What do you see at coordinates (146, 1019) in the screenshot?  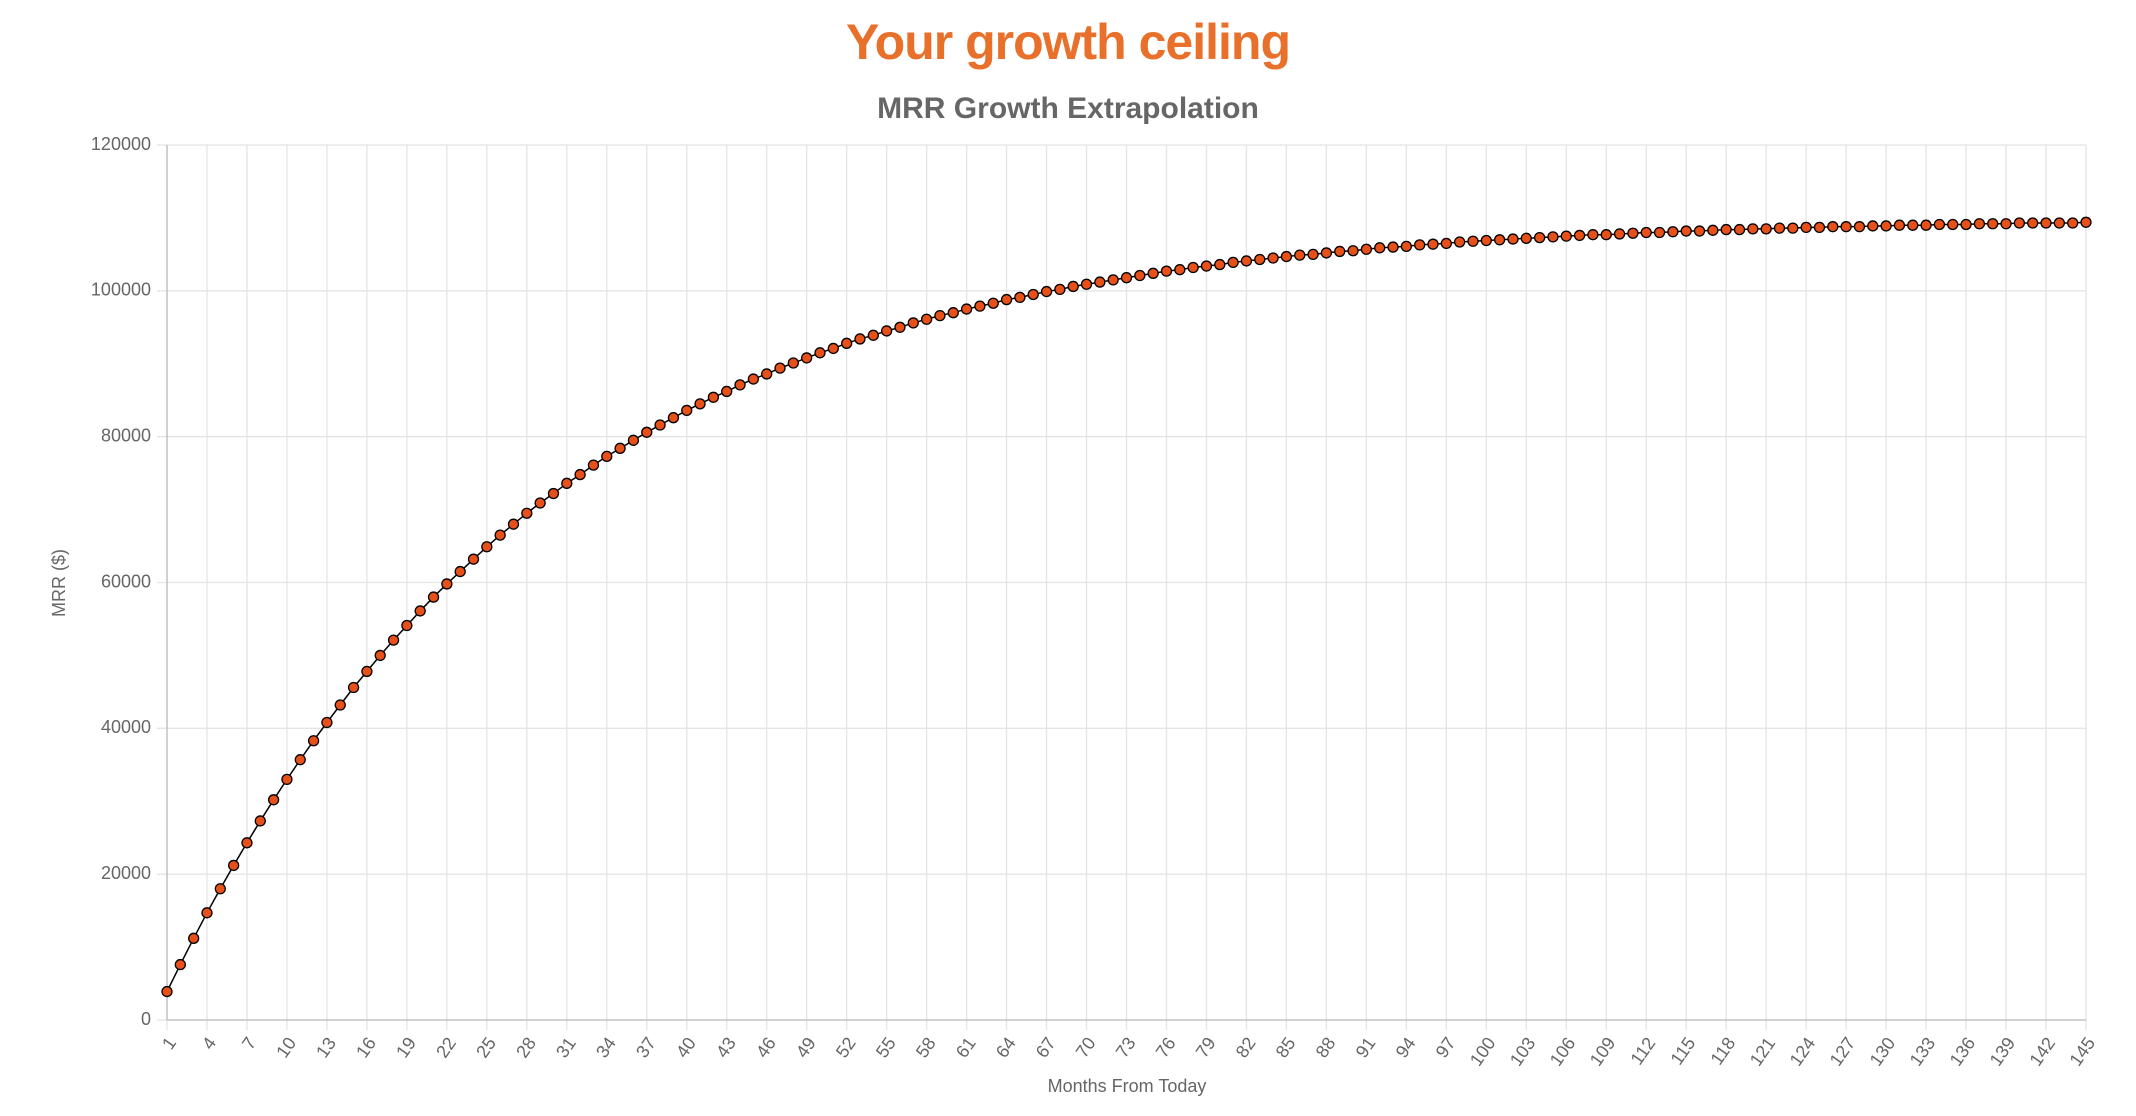 I see `y-tick-label: 0` at bounding box center [146, 1019].